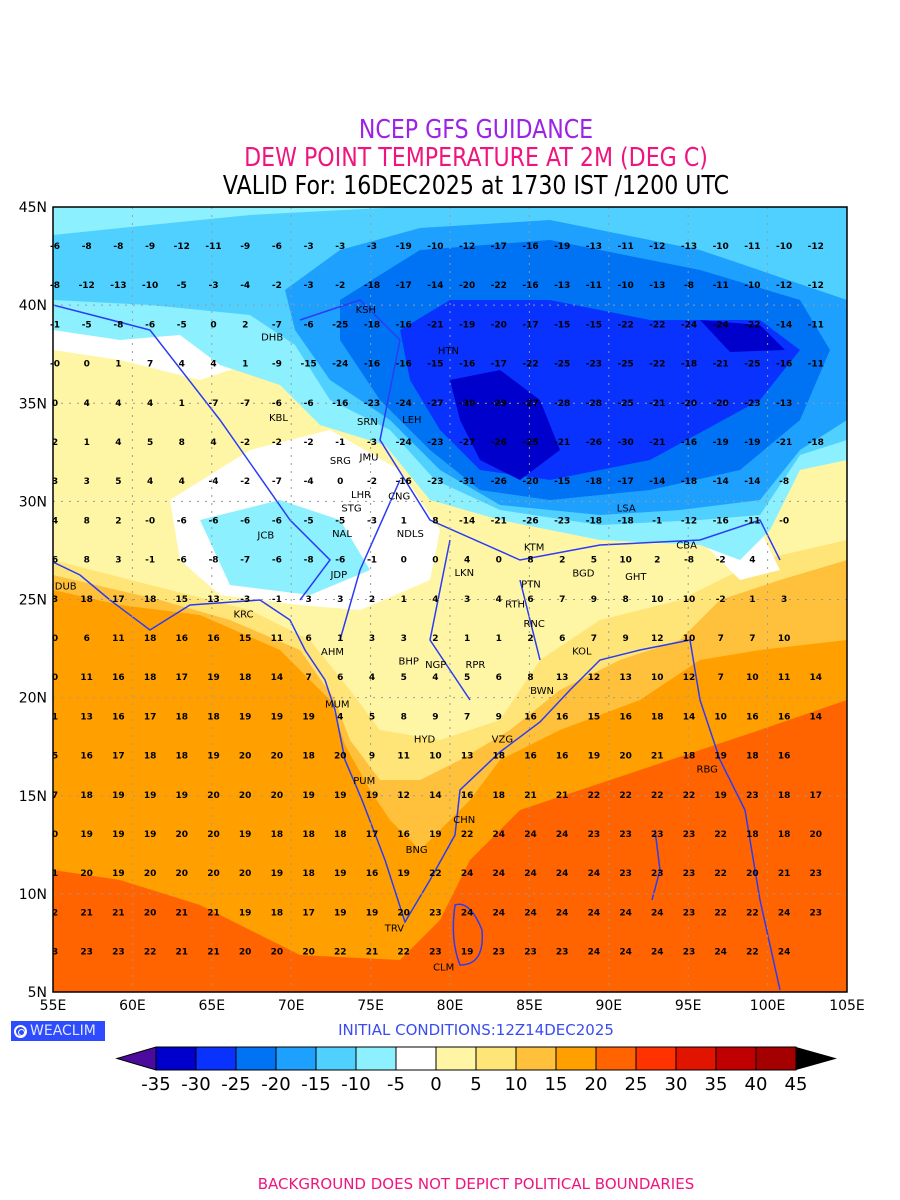 The width and height of the screenshot is (900, 1200). What do you see at coordinates (657, 286) in the screenshot?
I see `grid-value: -13` at bounding box center [657, 286].